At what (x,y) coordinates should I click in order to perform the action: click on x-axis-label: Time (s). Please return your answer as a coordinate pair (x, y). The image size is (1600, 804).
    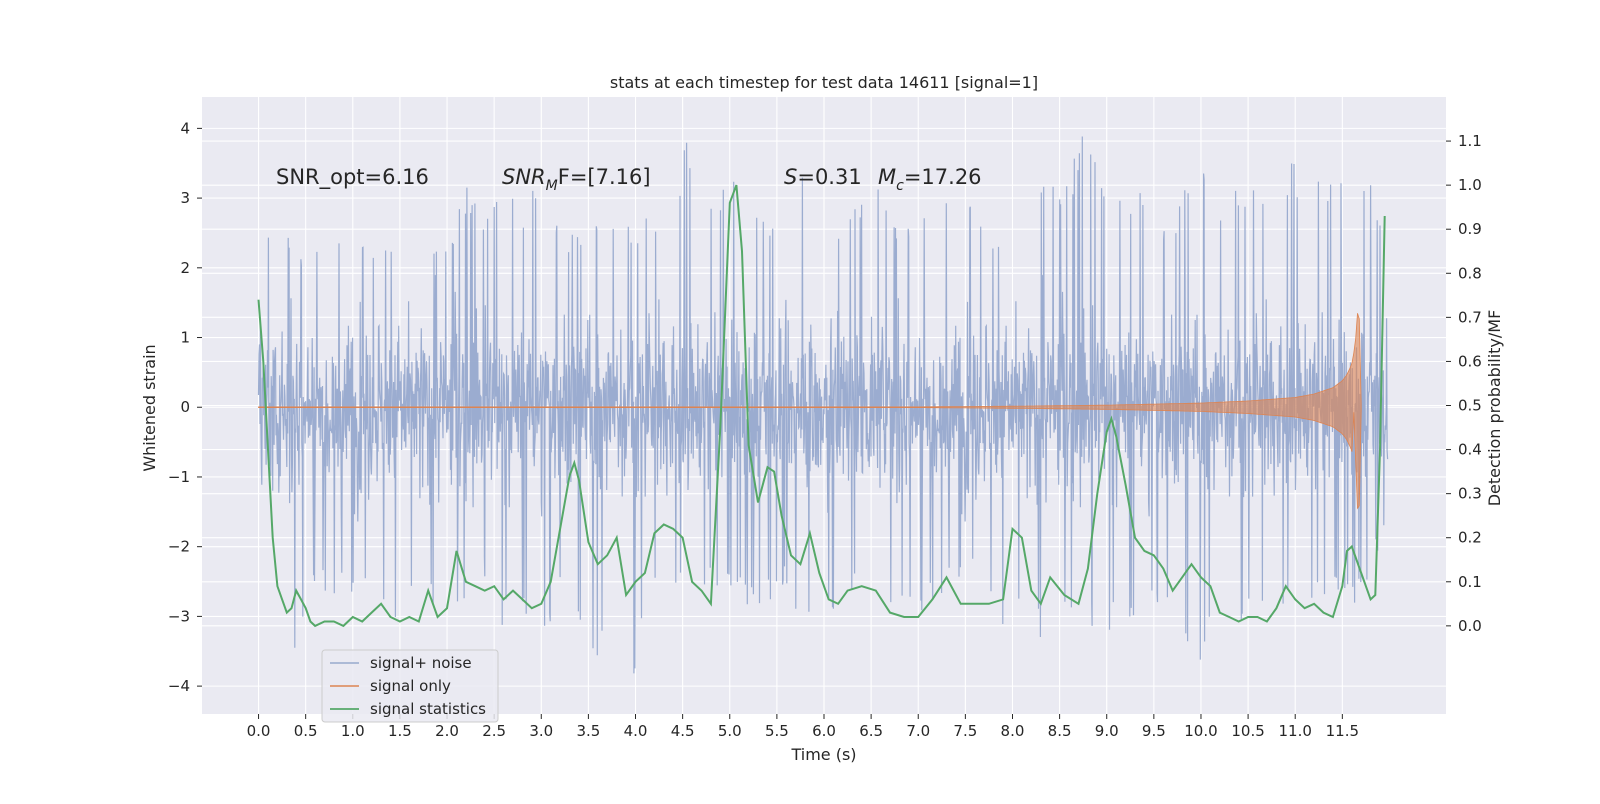
    Looking at the image, I should click on (823, 754).